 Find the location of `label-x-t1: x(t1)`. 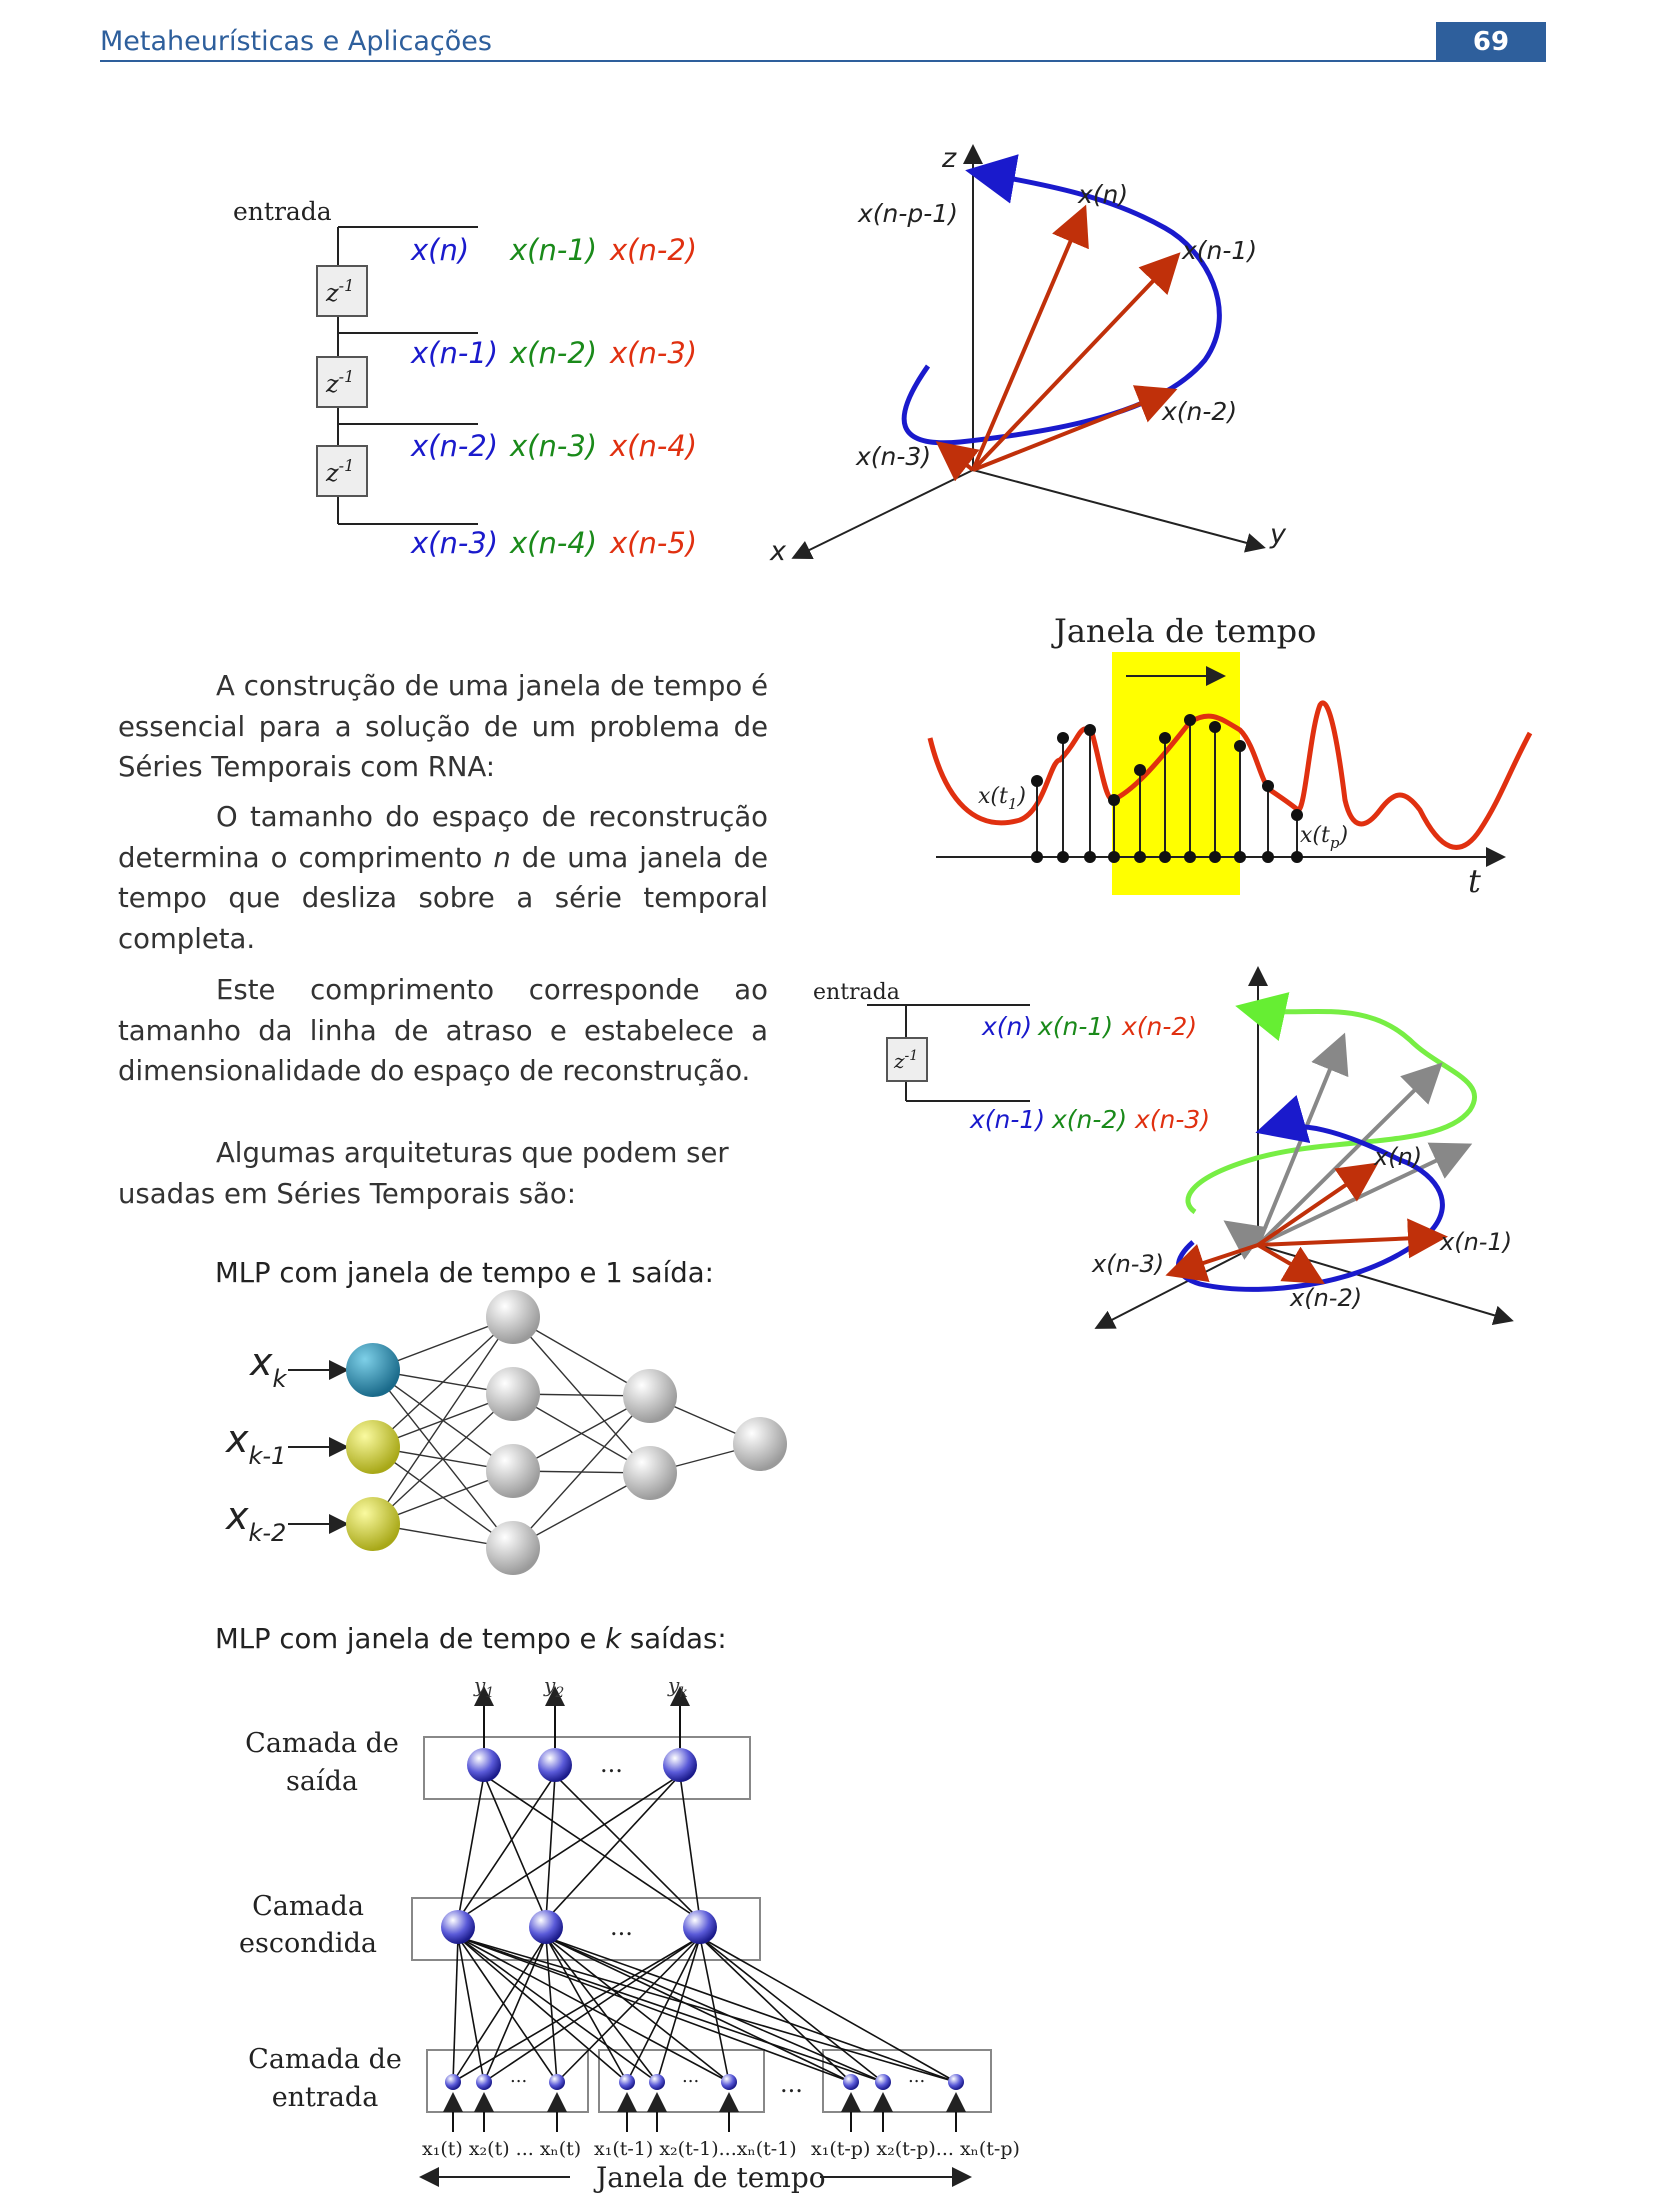

label-x-t1: x(t1) is located at coordinates (1002, 798).